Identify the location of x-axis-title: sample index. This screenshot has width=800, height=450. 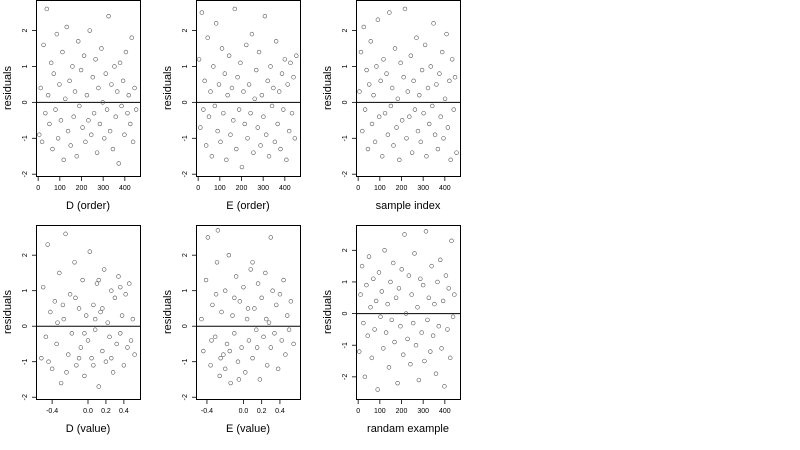
(408, 206).